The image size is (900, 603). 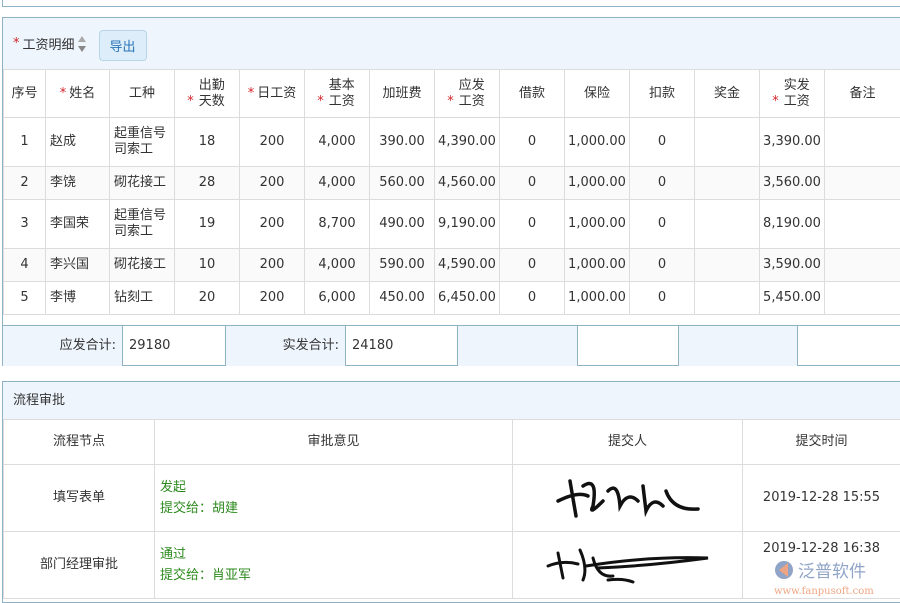 What do you see at coordinates (597, 142) in the screenshot?
I see `table-cell: 1,000.00` at bounding box center [597, 142].